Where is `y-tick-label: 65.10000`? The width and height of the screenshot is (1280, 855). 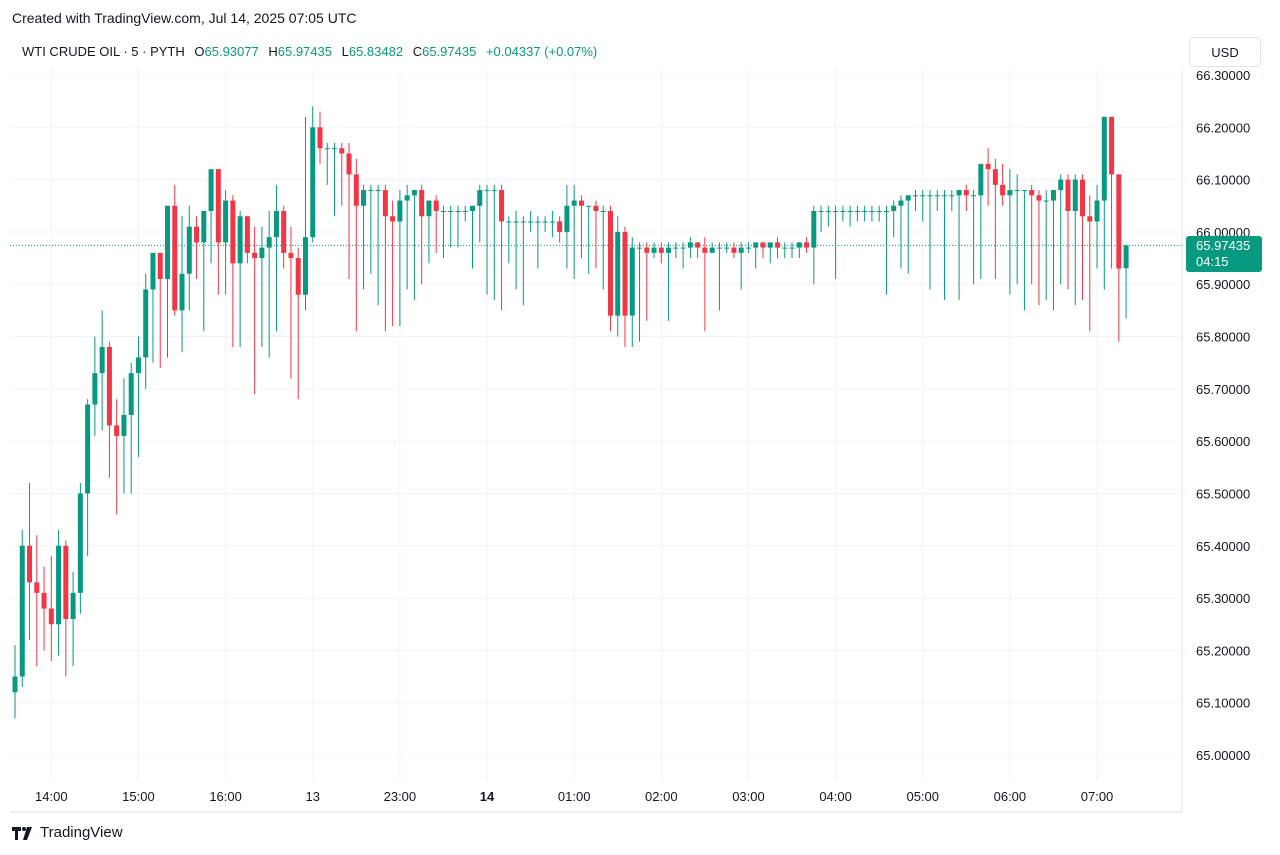 y-tick-label: 65.10000 is located at coordinates (1223, 703).